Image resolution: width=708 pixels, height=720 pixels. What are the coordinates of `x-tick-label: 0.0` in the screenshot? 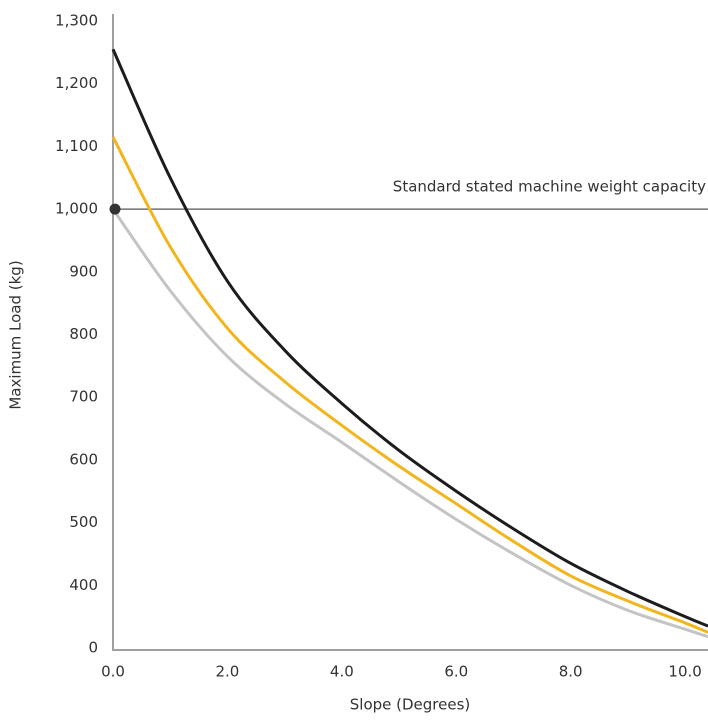 It's located at (113, 672).